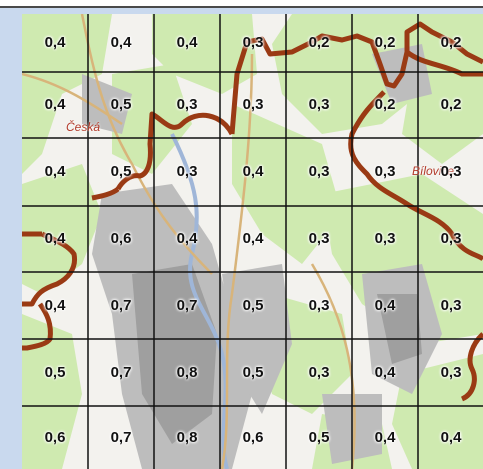 This screenshot has height=469, width=483. Describe the element at coordinates (107, 104) in the screenshot. I see `urban-area` at that location.